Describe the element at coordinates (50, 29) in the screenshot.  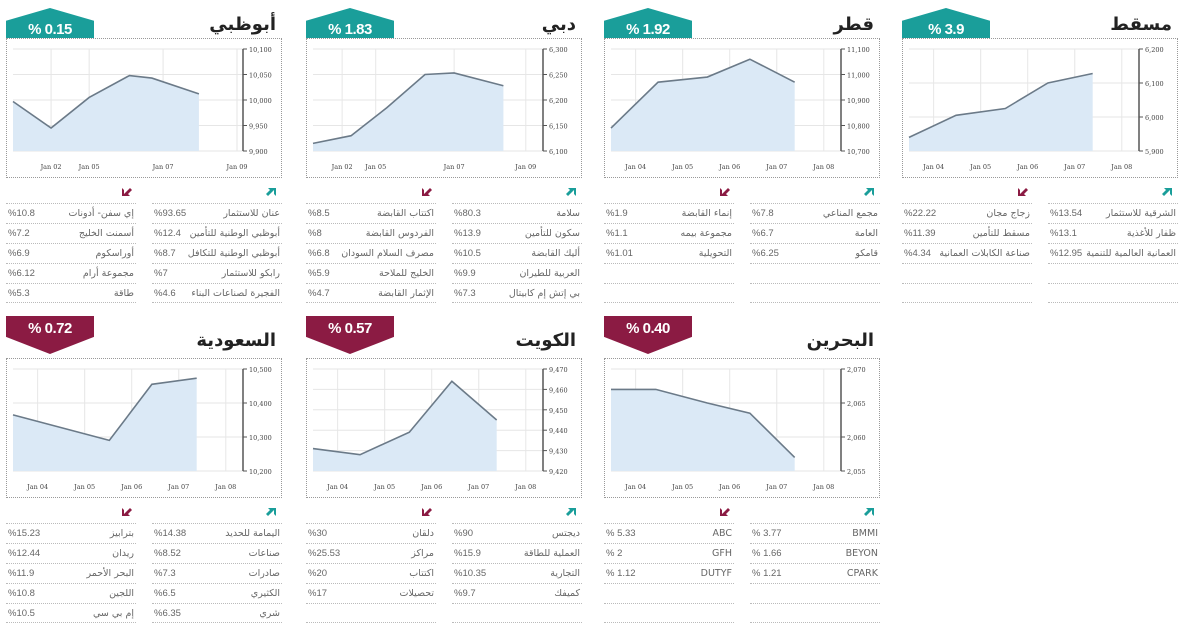
I see `index-change-value: % 0.15` at that location.